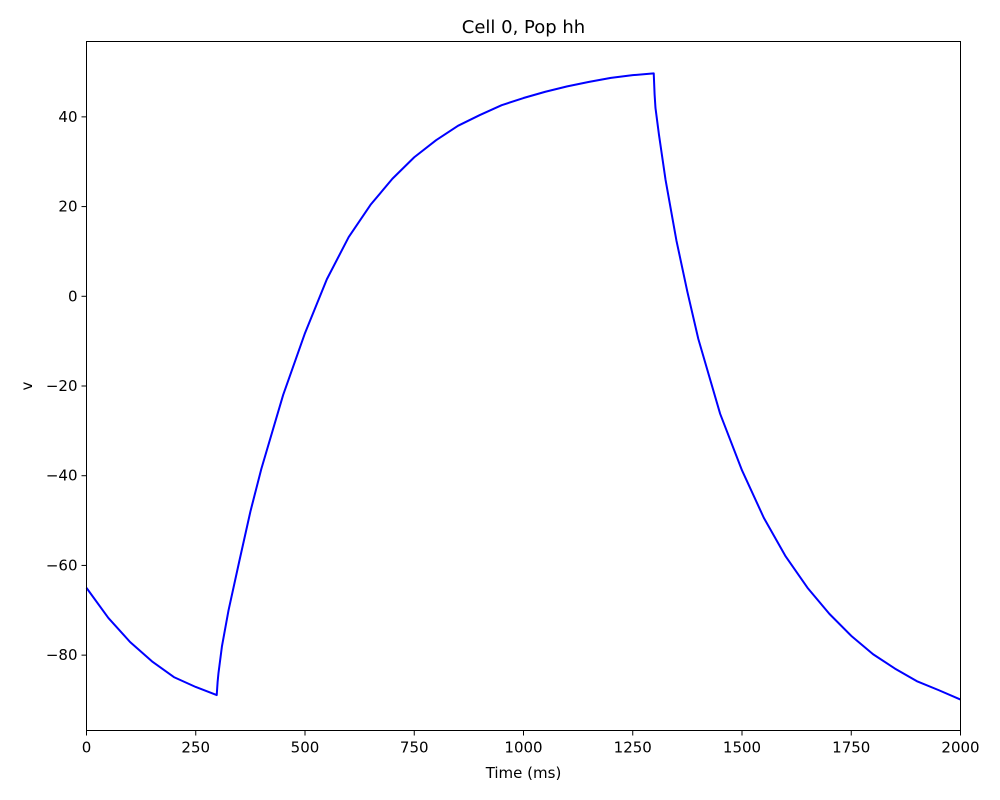  What do you see at coordinates (633, 748) in the screenshot?
I see `x-tick-label: 1250` at bounding box center [633, 748].